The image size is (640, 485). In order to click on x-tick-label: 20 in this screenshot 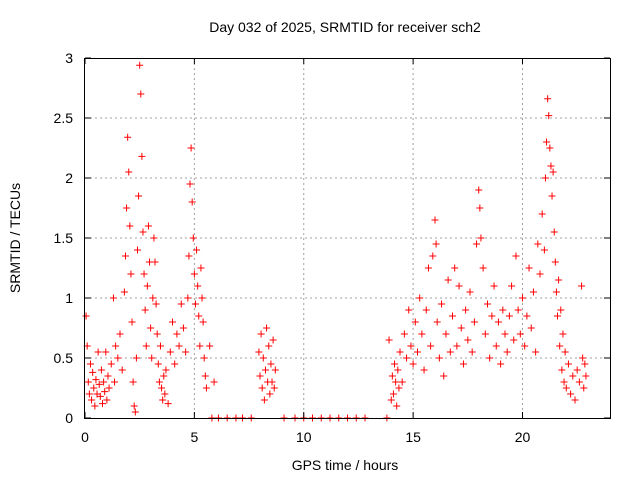, I will do `click(523, 437)`.